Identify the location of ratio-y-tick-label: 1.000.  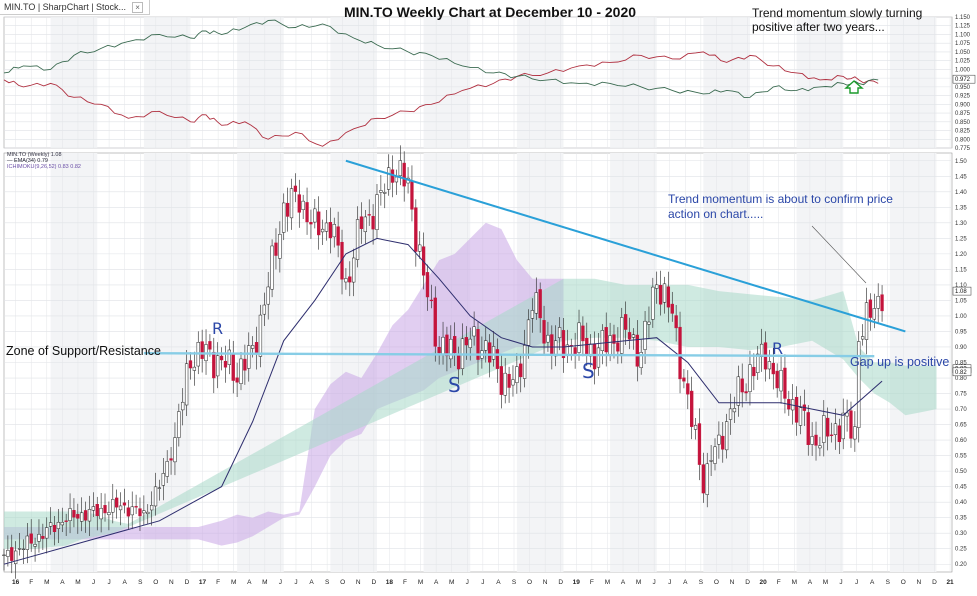
(963, 70).